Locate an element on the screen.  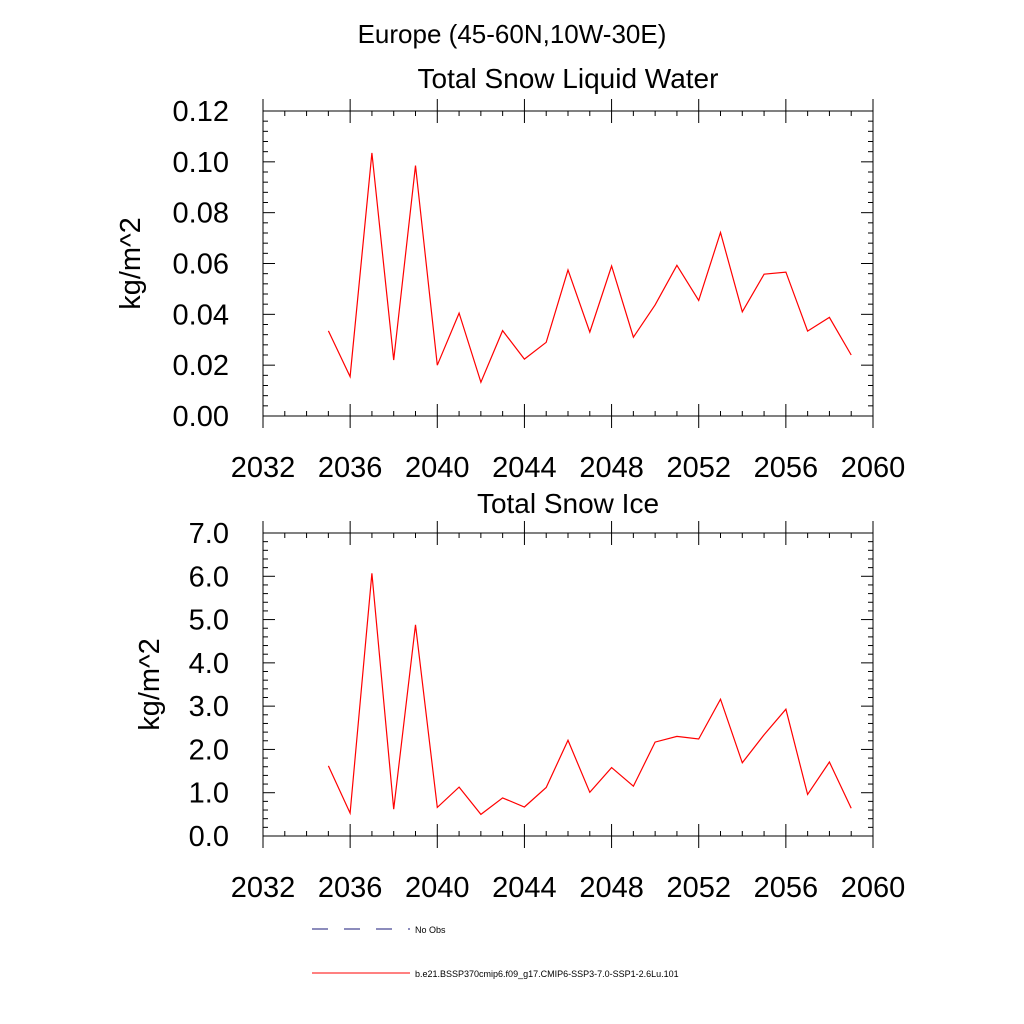
y-tick-label: 0.08 is located at coordinates (201, 214).